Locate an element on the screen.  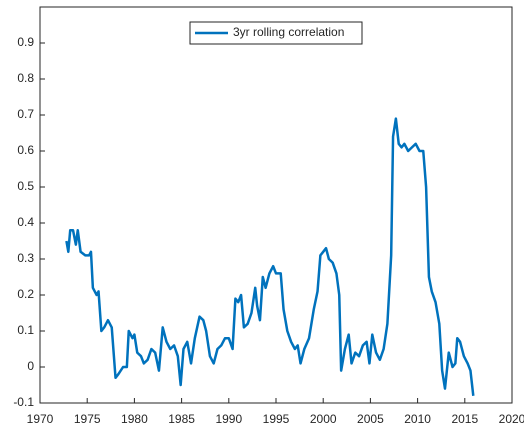
x-tick-label: 1990 is located at coordinates (228, 419).